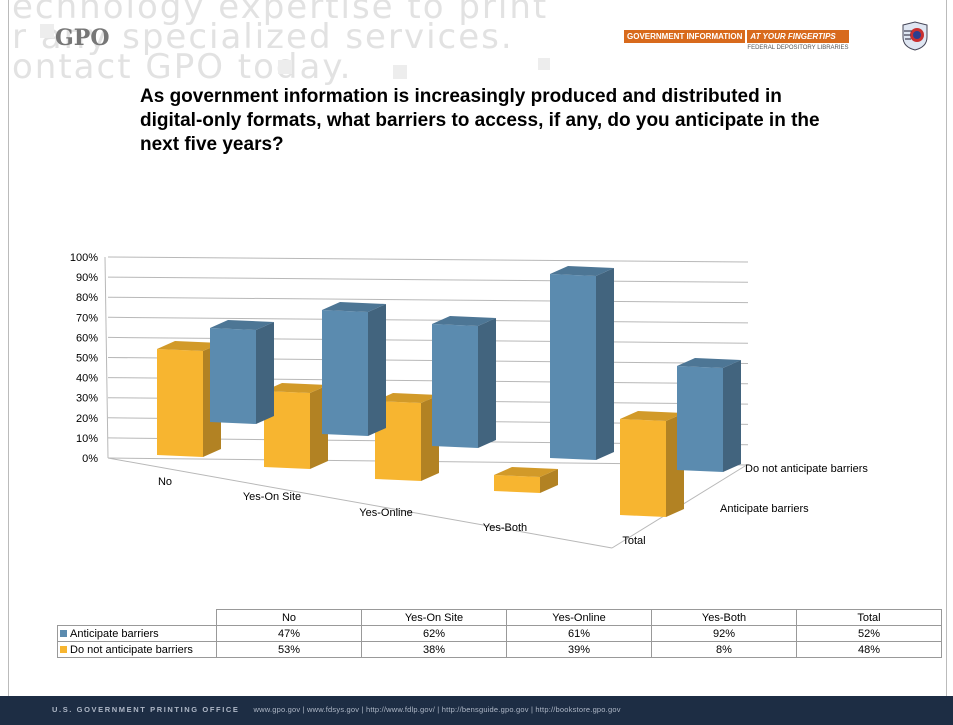  Describe the element at coordinates (434, 649) in the screenshot. I see `table-cell: 38%` at that location.